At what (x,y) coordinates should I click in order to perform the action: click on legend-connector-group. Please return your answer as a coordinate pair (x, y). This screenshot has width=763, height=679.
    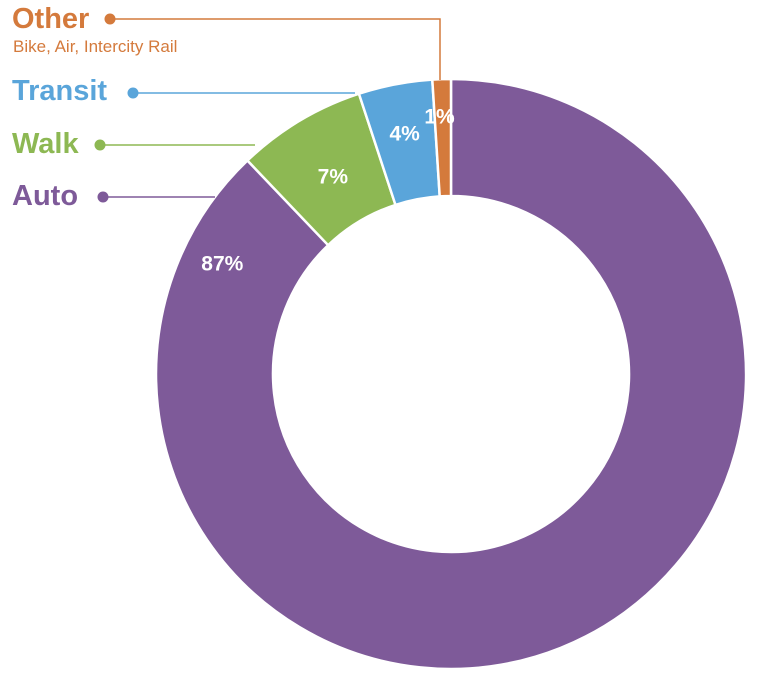
    Looking at the image, I should click on (270, 108).